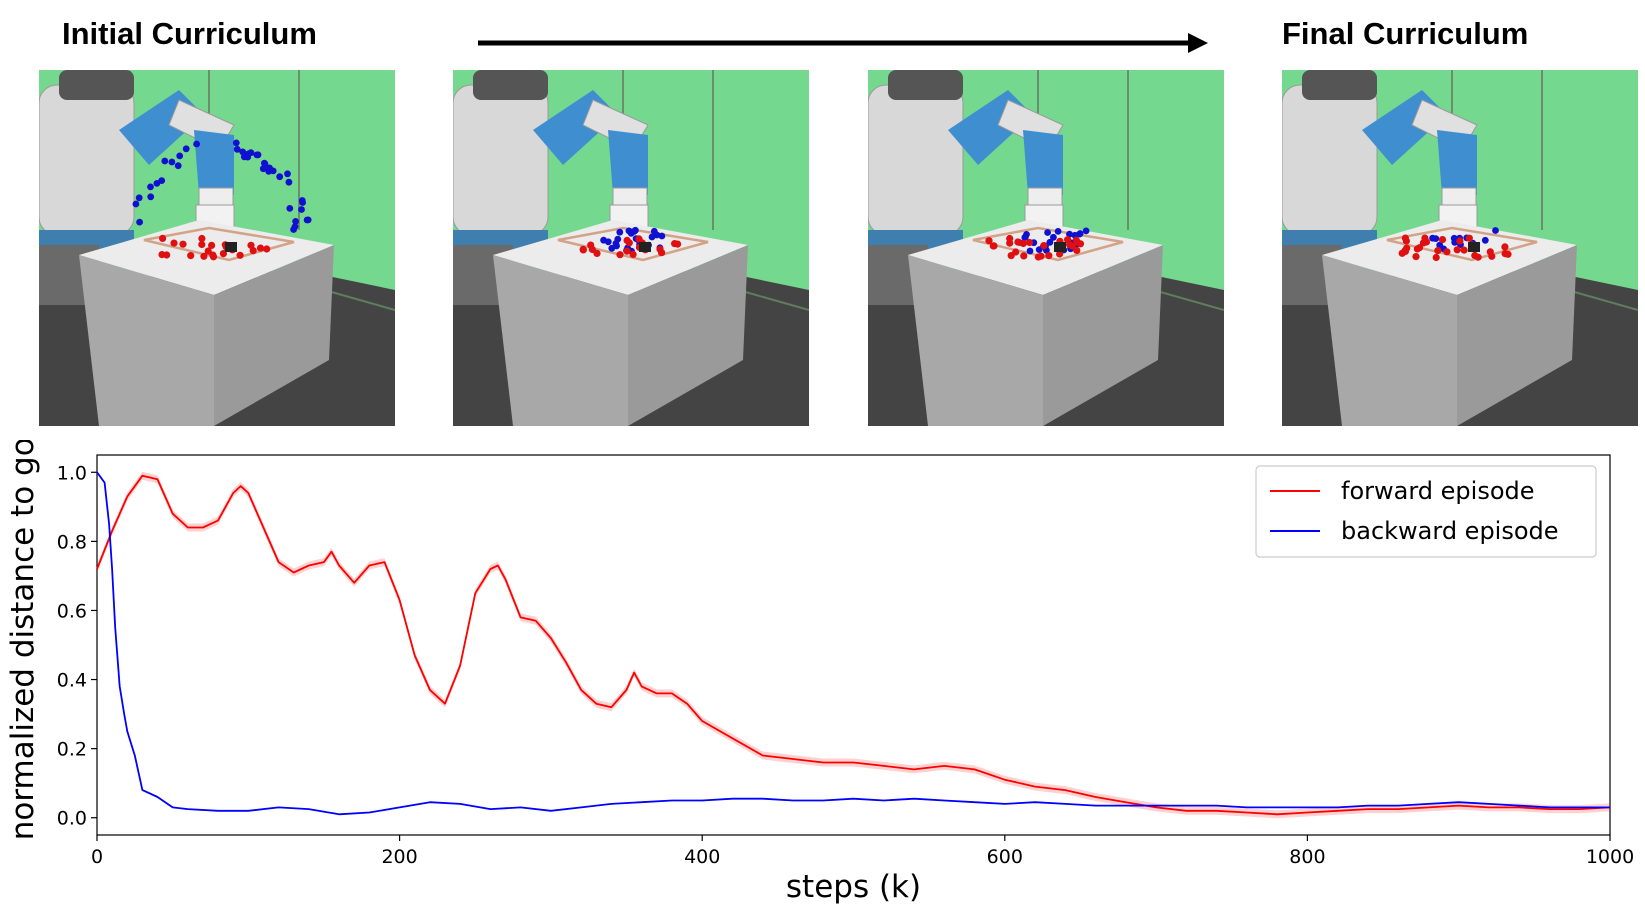  Describe the element at coordinates (853, 887) in the screenshot. I see `x-axis-label: steps (k)` at that location.